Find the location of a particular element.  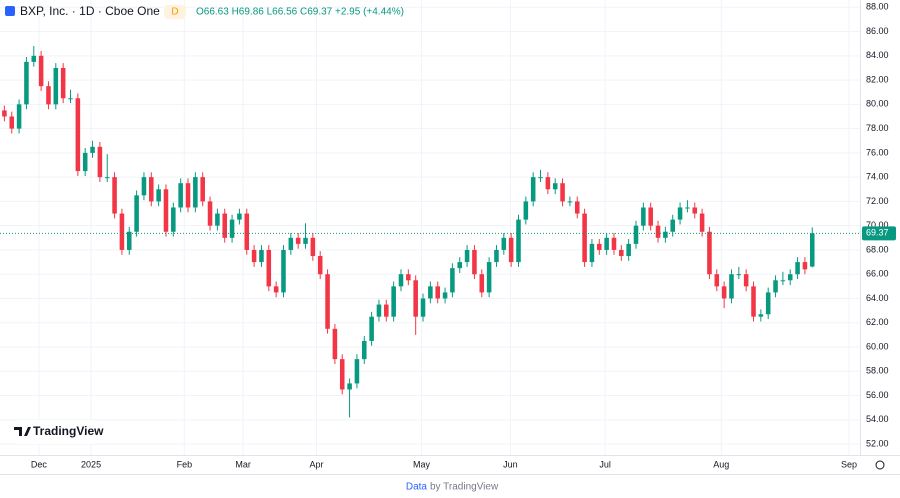

y-tick-label: 78.00 is located at coordinates (877, 128).